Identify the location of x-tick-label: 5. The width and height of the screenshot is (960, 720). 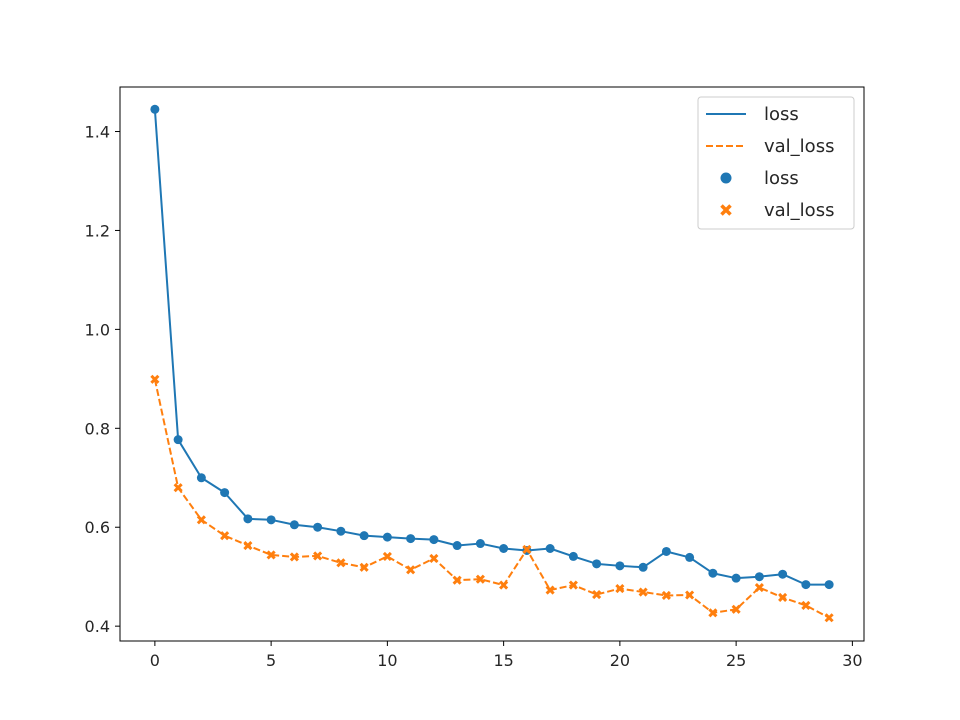
(271, 660).